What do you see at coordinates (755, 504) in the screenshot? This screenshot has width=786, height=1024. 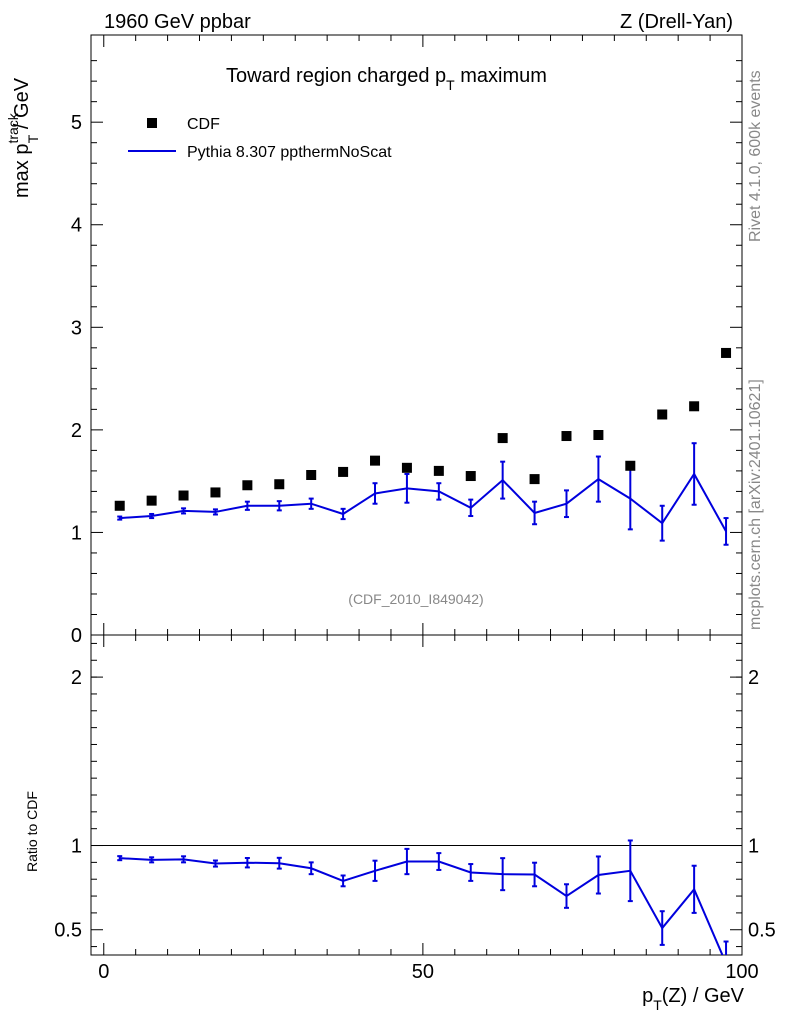 I see `mcplots-label: mcplots.cern.ch [arXiv:2401.10621]` at bounding box center [755, 504].